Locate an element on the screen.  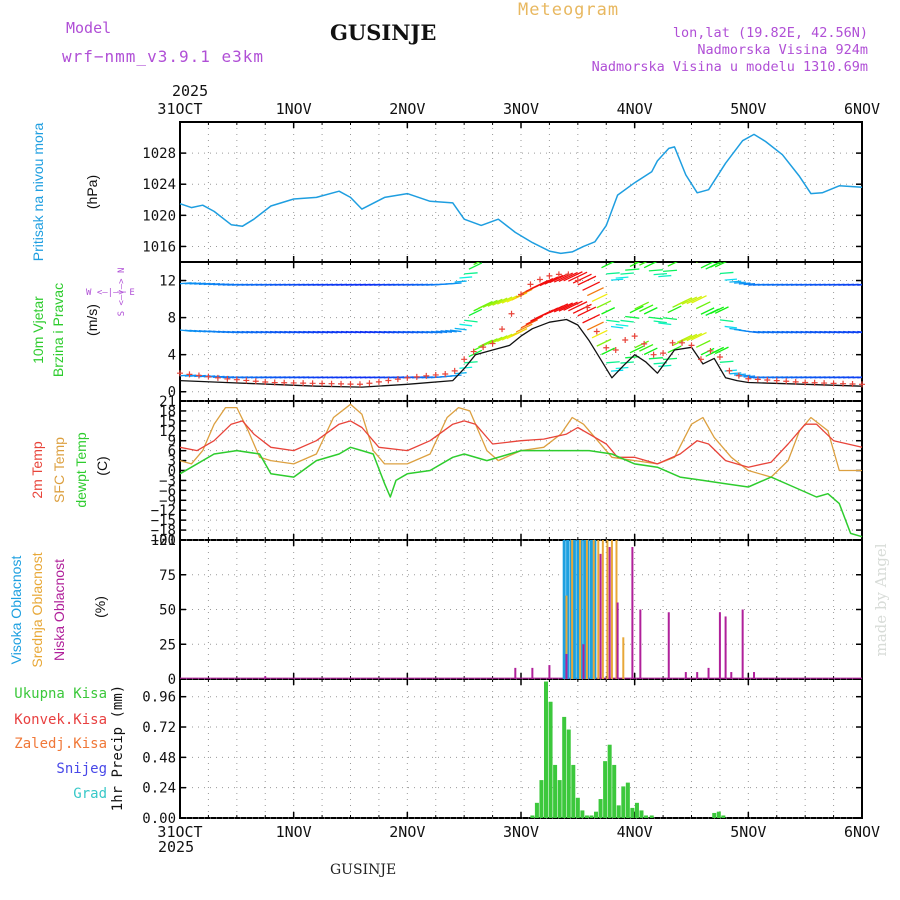
legend-snijeg: Snijeg is located at coordinates (81, 769).